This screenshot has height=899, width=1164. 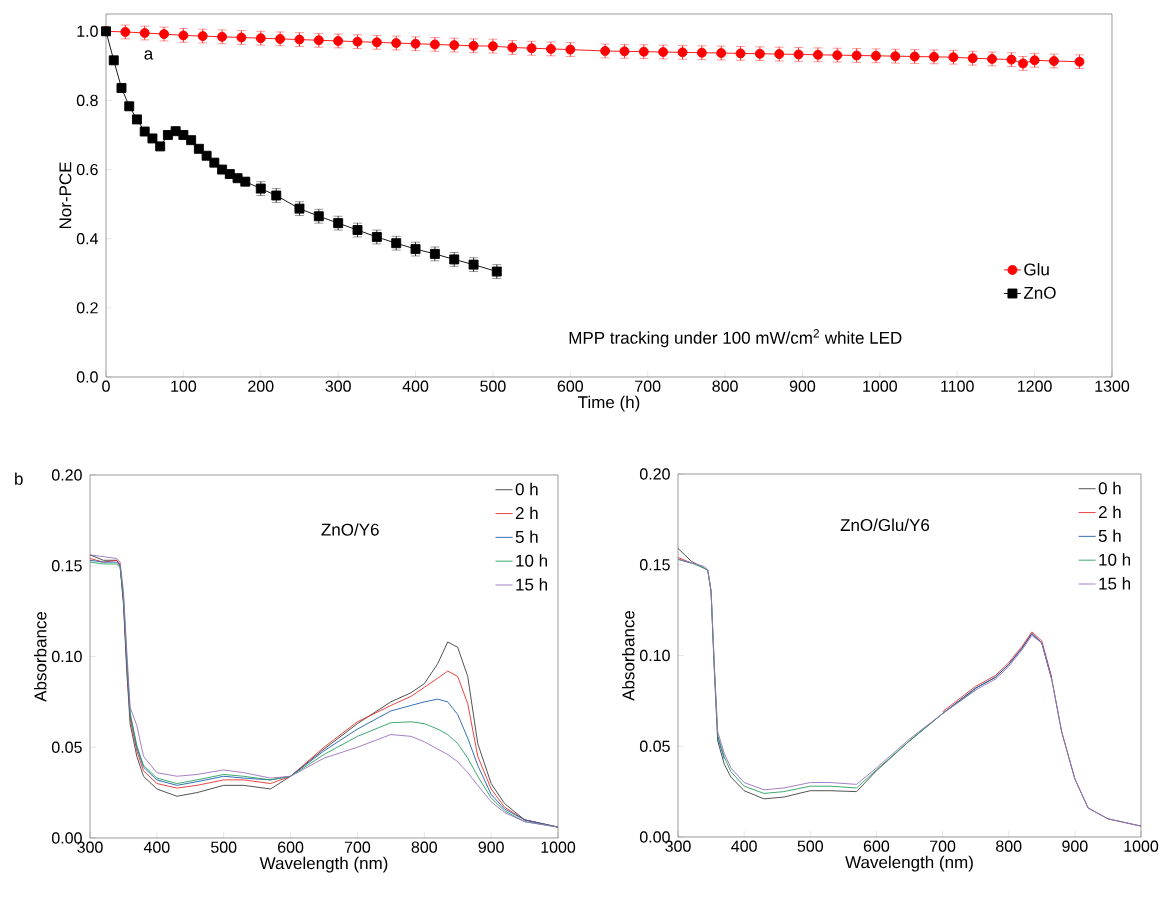 I want to click on y-tick-label: 1.0, so click(x=87, y=31).